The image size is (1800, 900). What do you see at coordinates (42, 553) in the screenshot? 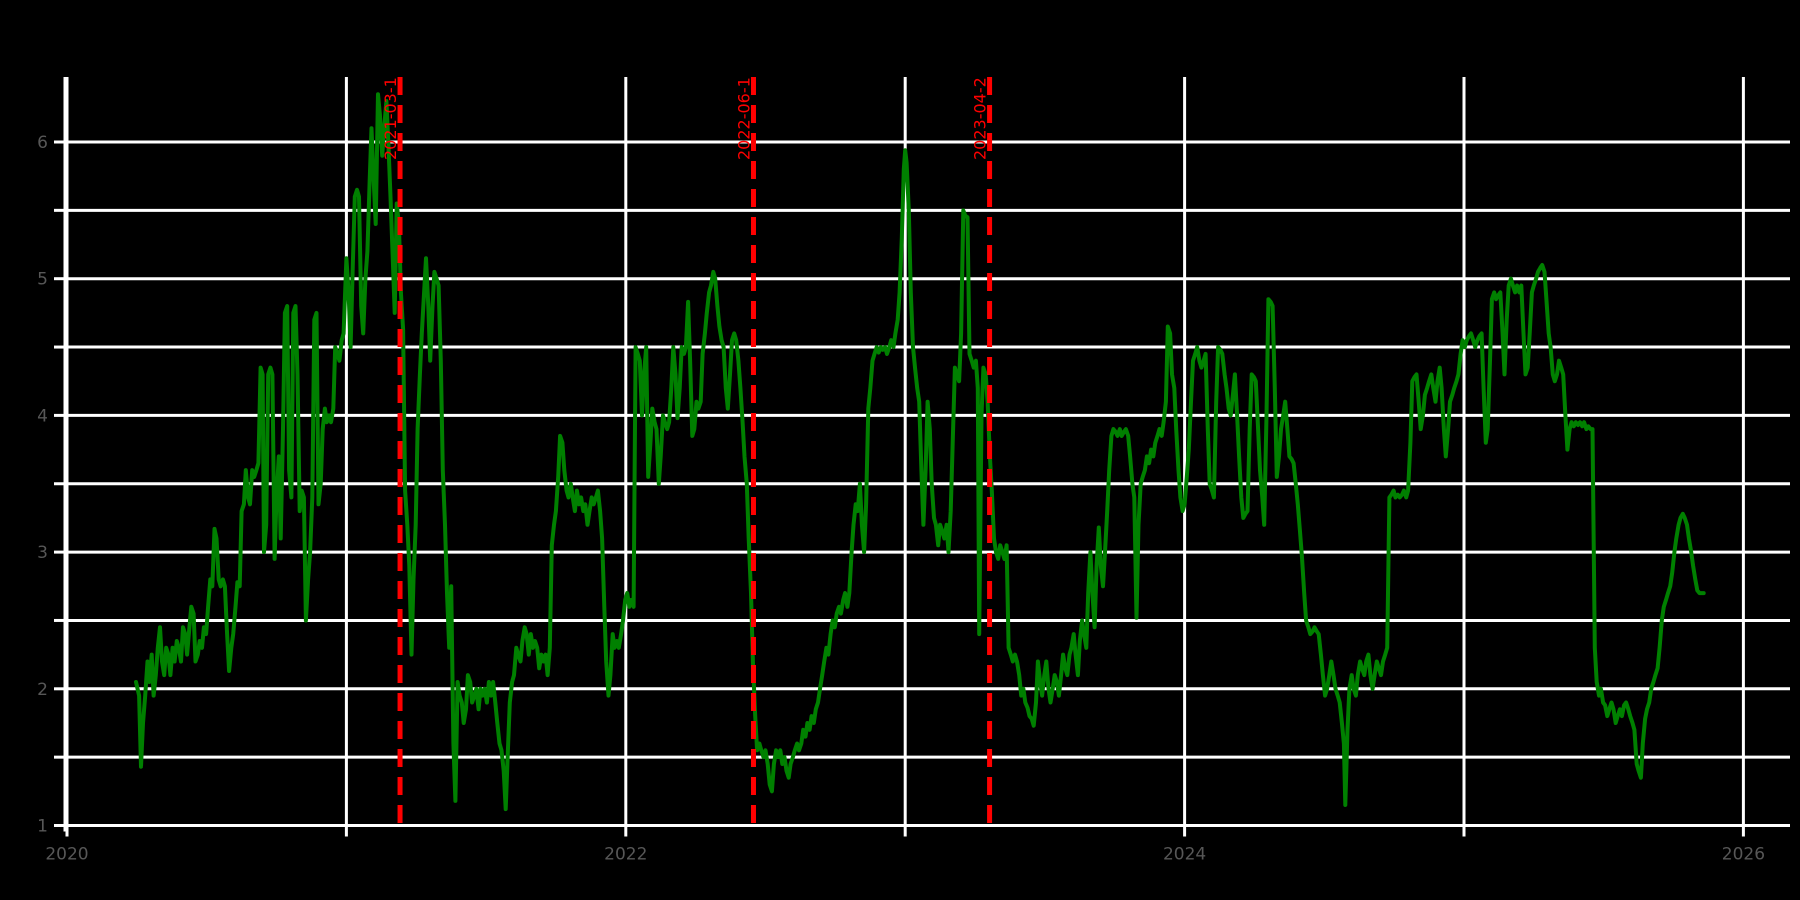
I see `y-tick-label: 3` at bounding box center [42, 553].